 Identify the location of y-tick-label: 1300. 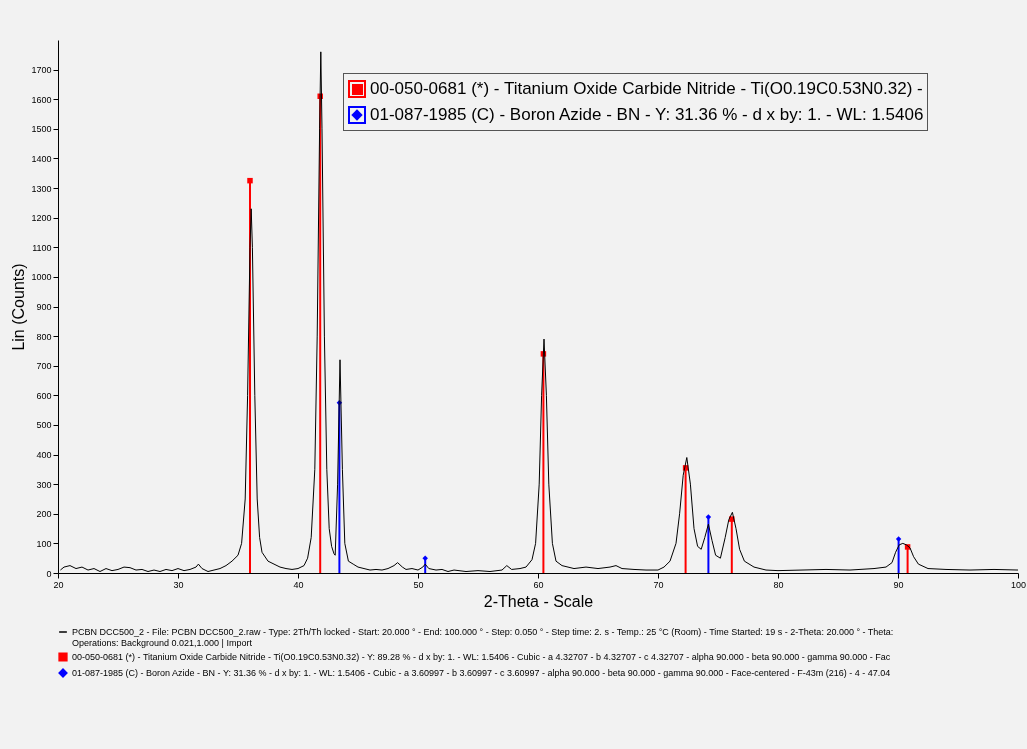
(41, 188).